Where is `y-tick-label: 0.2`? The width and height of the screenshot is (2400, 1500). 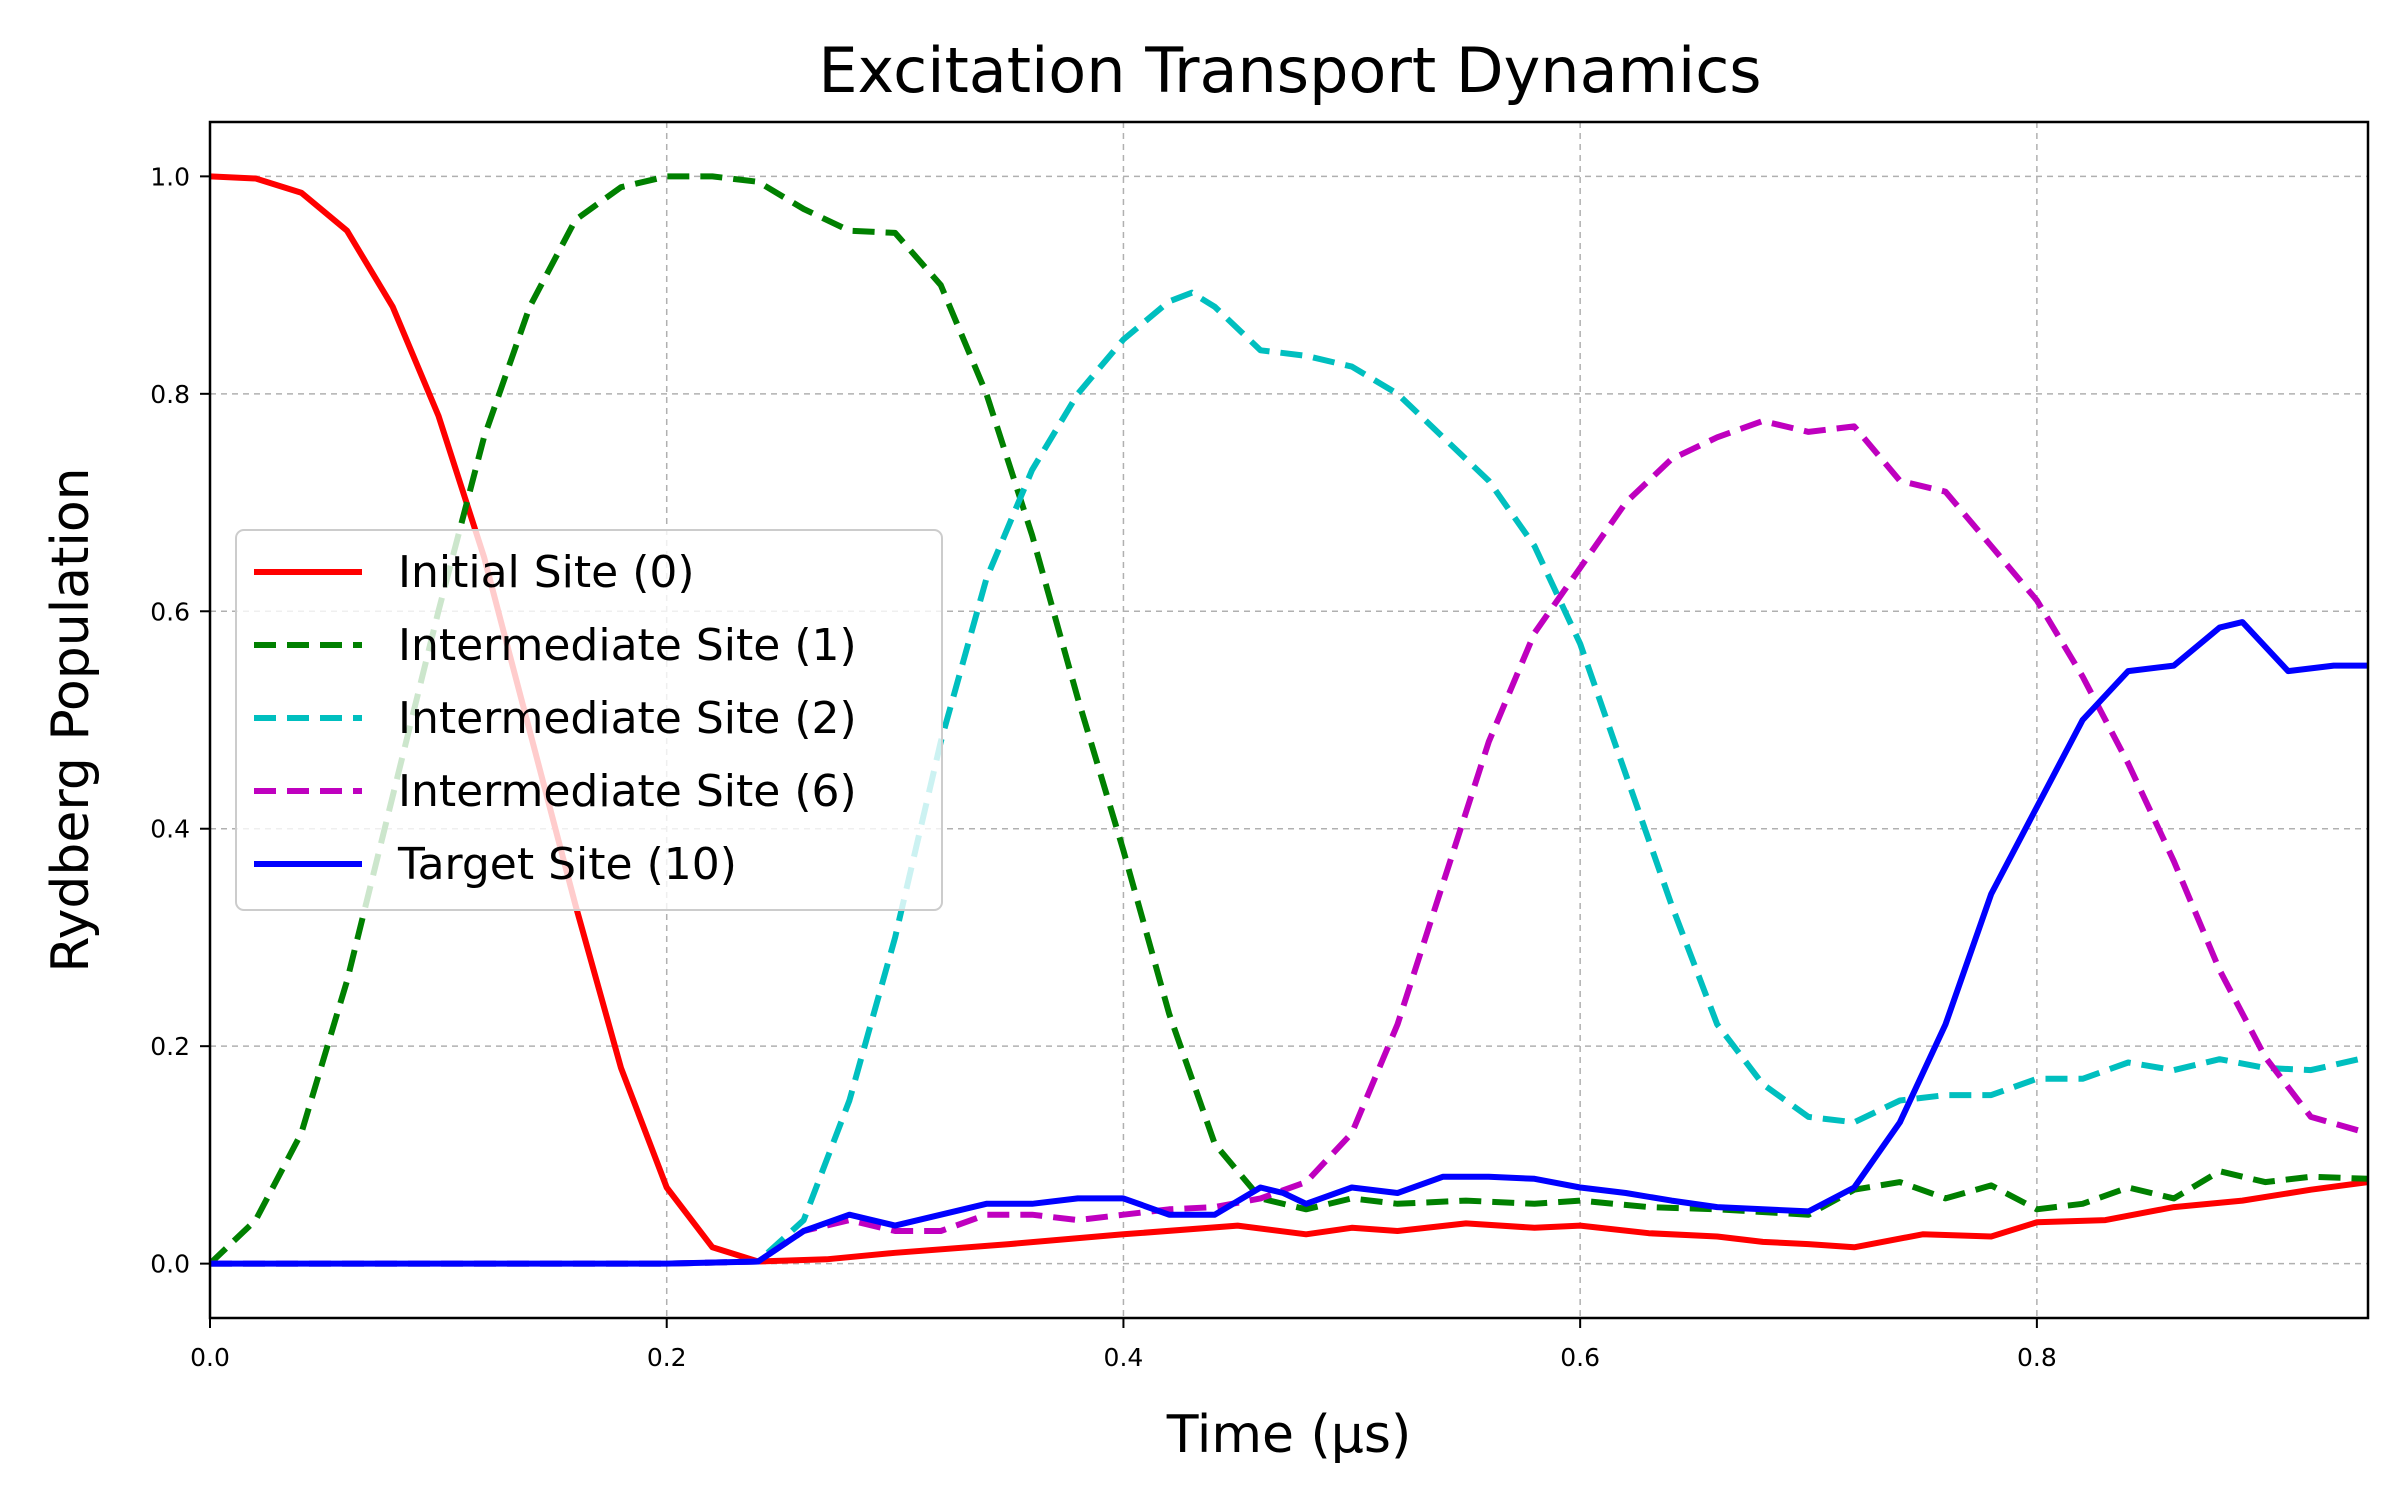 y-tick-label: 0.2 is located at coordinates (170, 1046).